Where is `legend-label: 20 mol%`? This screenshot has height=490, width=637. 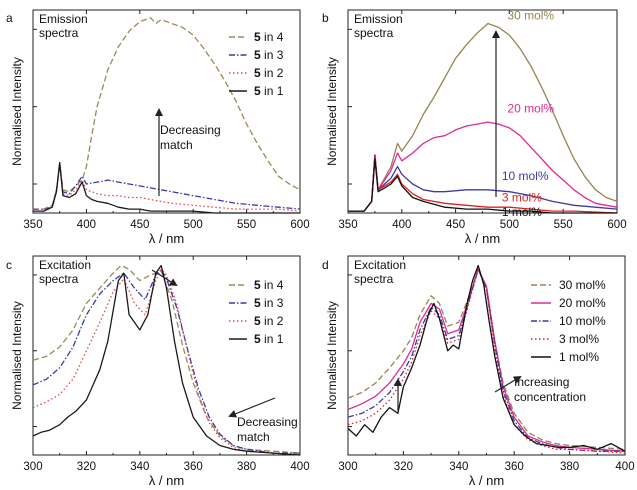 legend-label: 20 mol% is located at coordinates (582, 303).